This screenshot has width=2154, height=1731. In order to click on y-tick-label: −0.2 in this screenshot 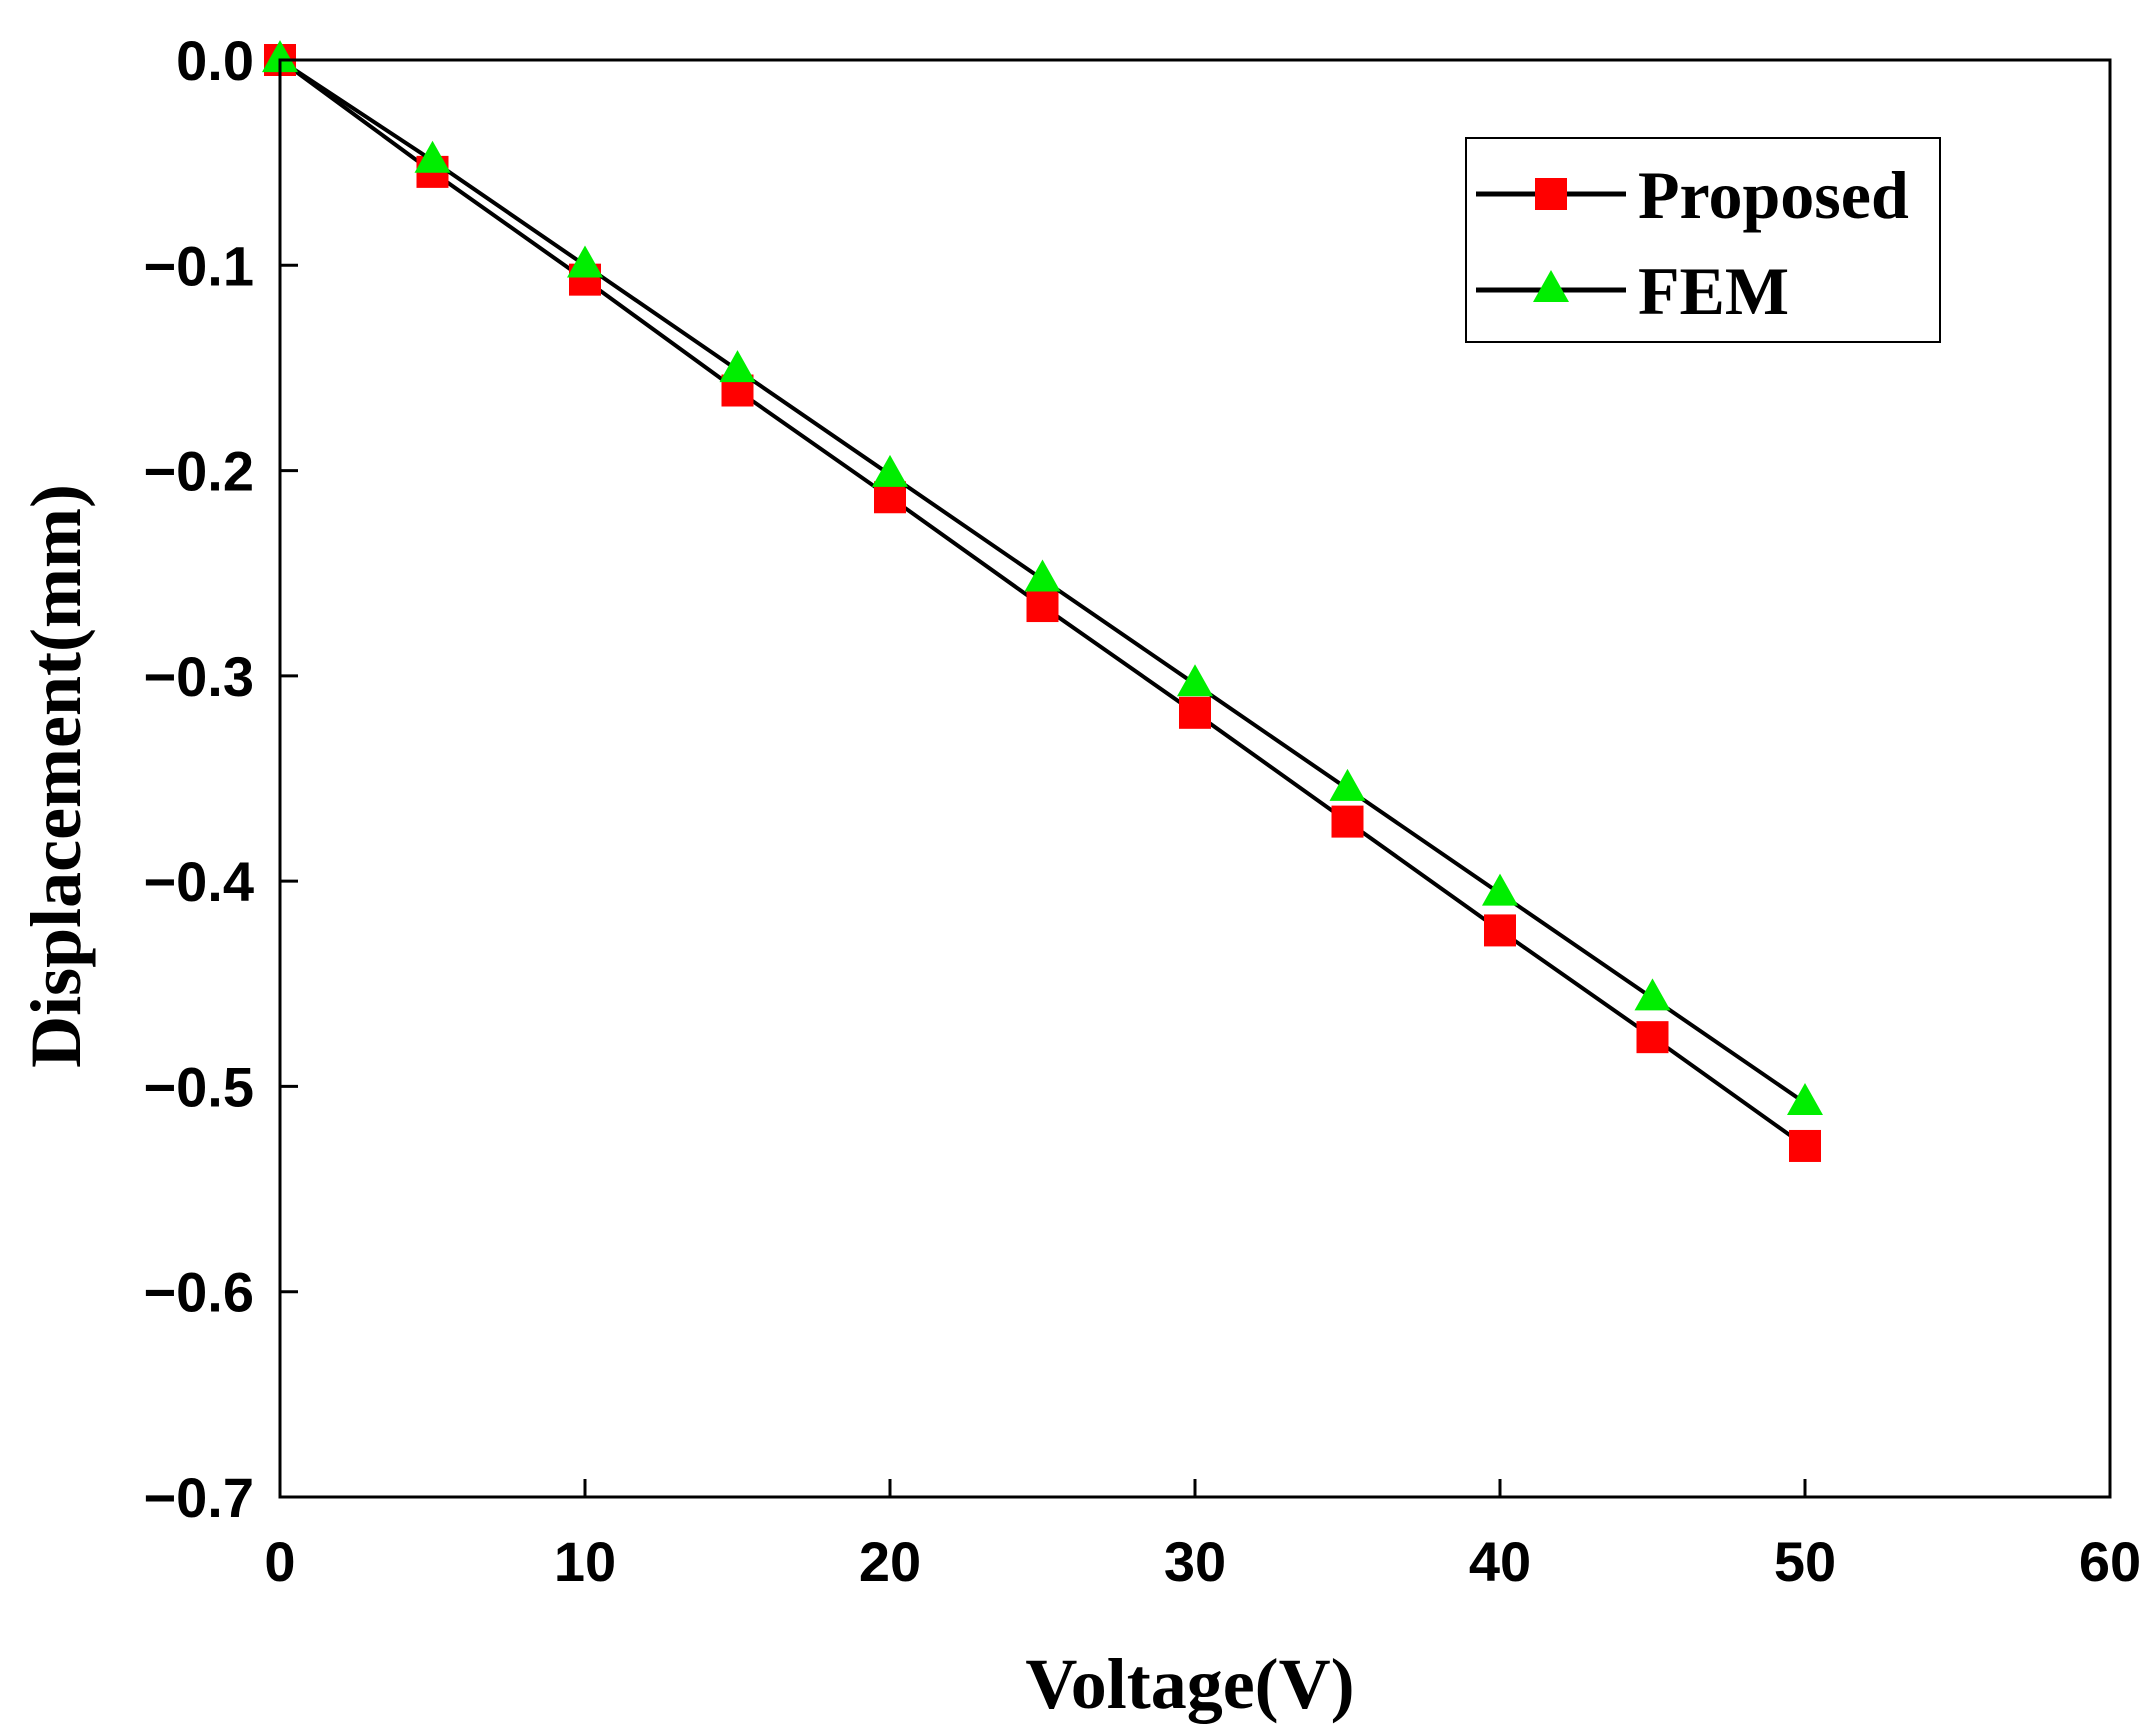, I will do `click(198, 471)`.